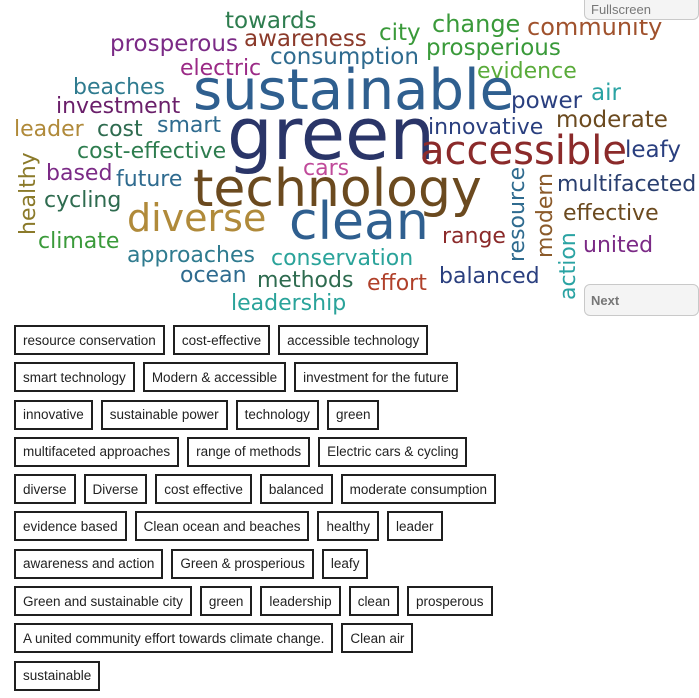 Image resolution: width=699 pixels, height=698 pixels. I want to click on cloud-word-based: based, so click(79, 173).